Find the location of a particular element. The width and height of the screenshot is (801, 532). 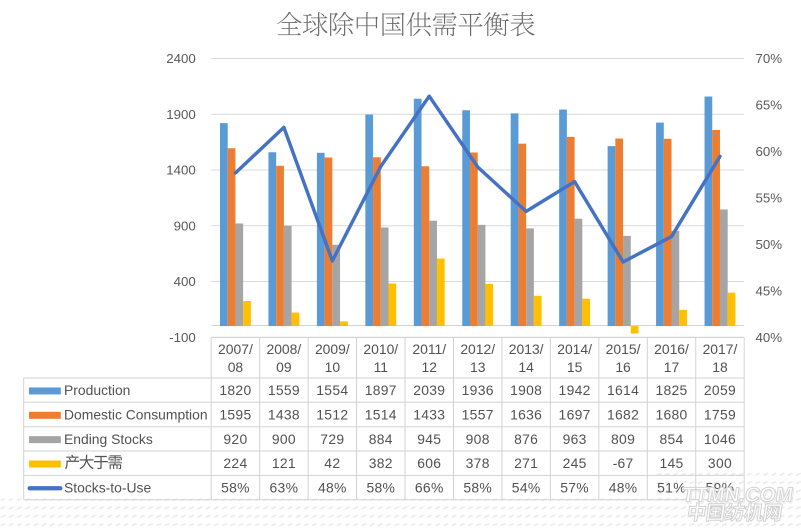

svg-text: 2008/ is located at coordinates (283, 349).